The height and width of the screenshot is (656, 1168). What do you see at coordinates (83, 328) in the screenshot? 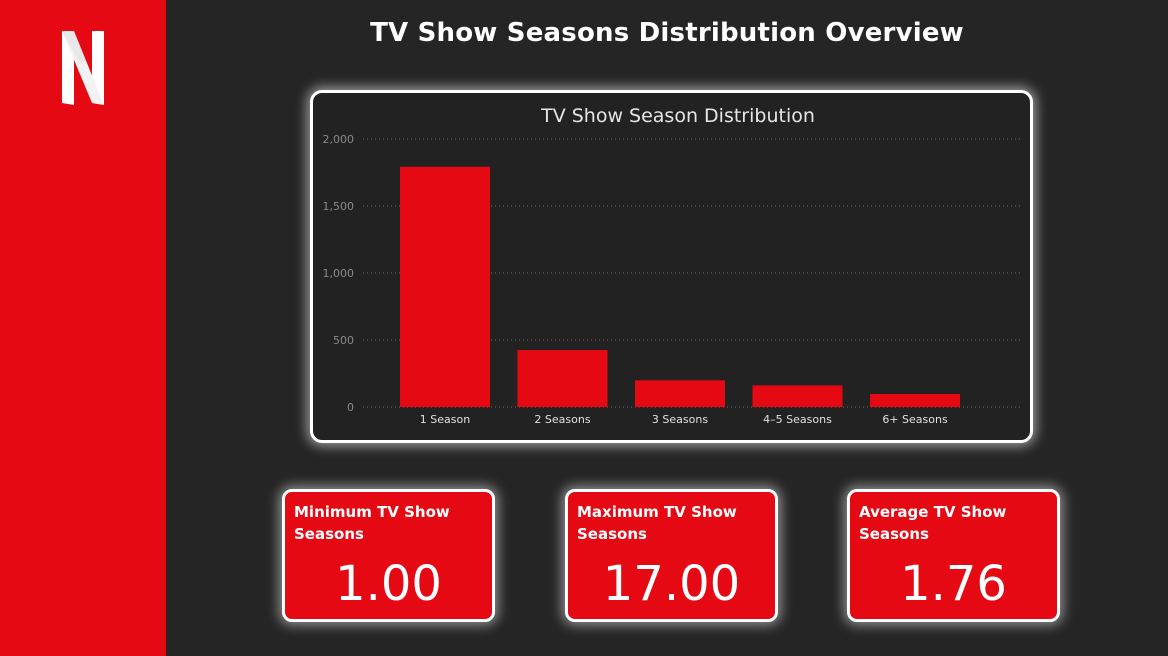
I see `sidebar` at bounding box center [83, 328].